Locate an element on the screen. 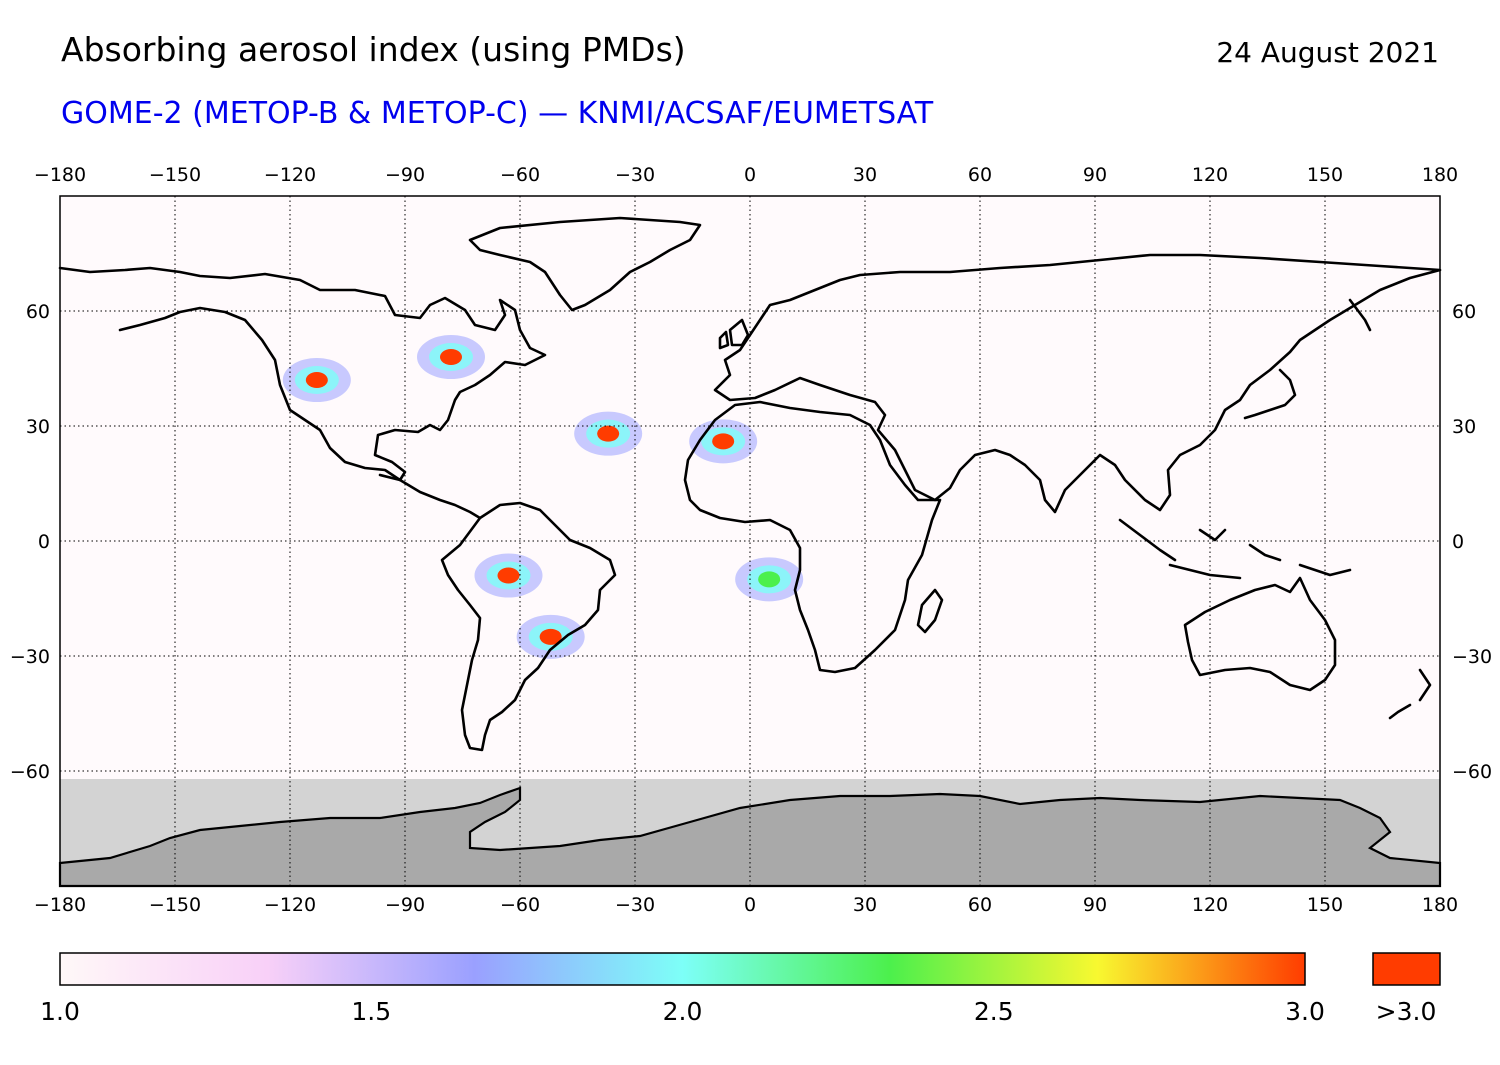 The image size is (1500, 1065). colorbar-gradient is located at coordinates (682, 969).